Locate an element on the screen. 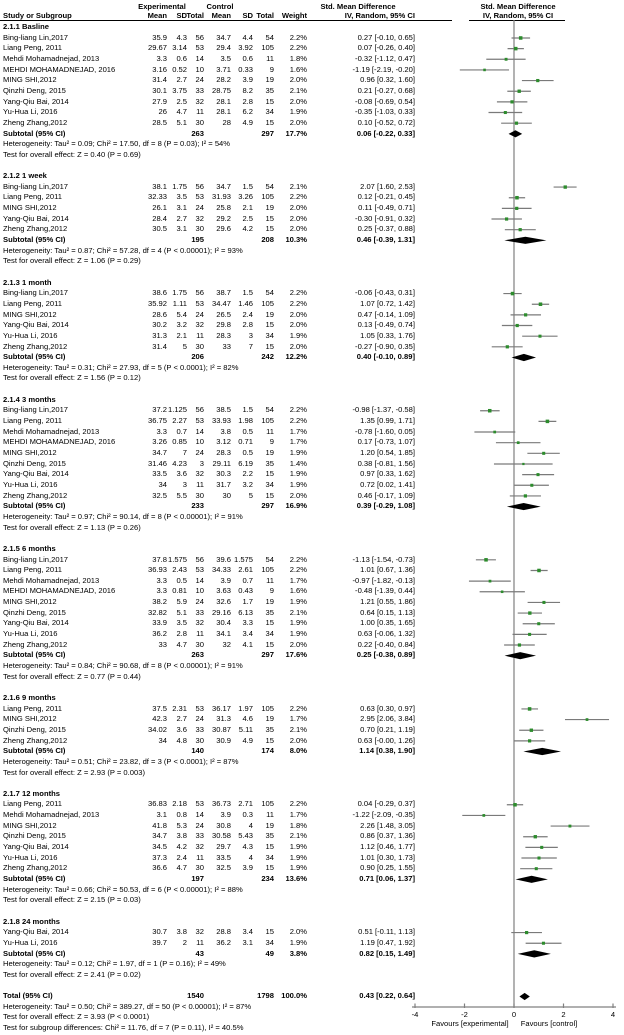  sd2-col-header: SD is located at coordinates (247, 15).